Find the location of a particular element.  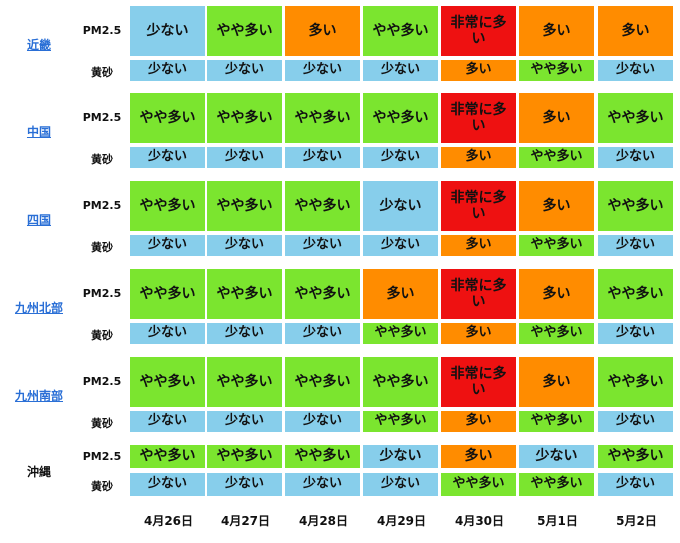

date-label: 4月30日 is located at coordinates (479, 521).